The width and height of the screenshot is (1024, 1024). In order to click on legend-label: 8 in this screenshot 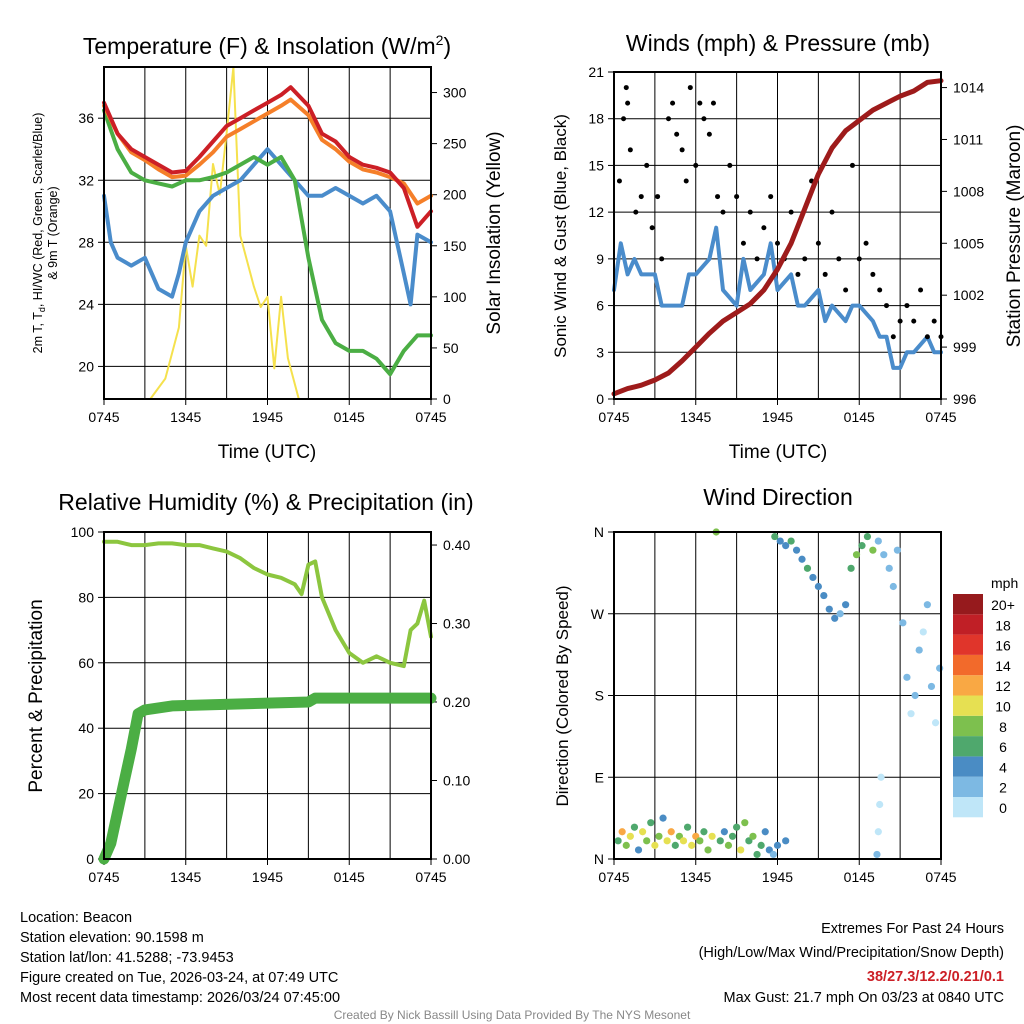, I will do `click(1003, 727)`.